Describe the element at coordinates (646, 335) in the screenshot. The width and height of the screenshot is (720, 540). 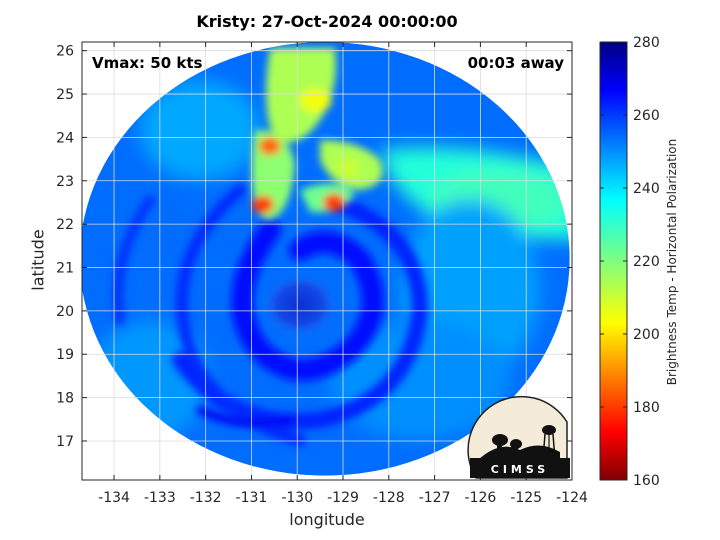
I see `colorbar-tick-label: 200` at that location.